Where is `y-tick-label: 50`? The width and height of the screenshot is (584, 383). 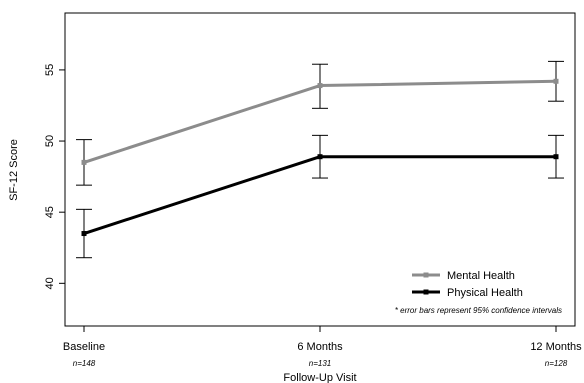
y-tick-label: 50 is located at coordinates (50, 141).